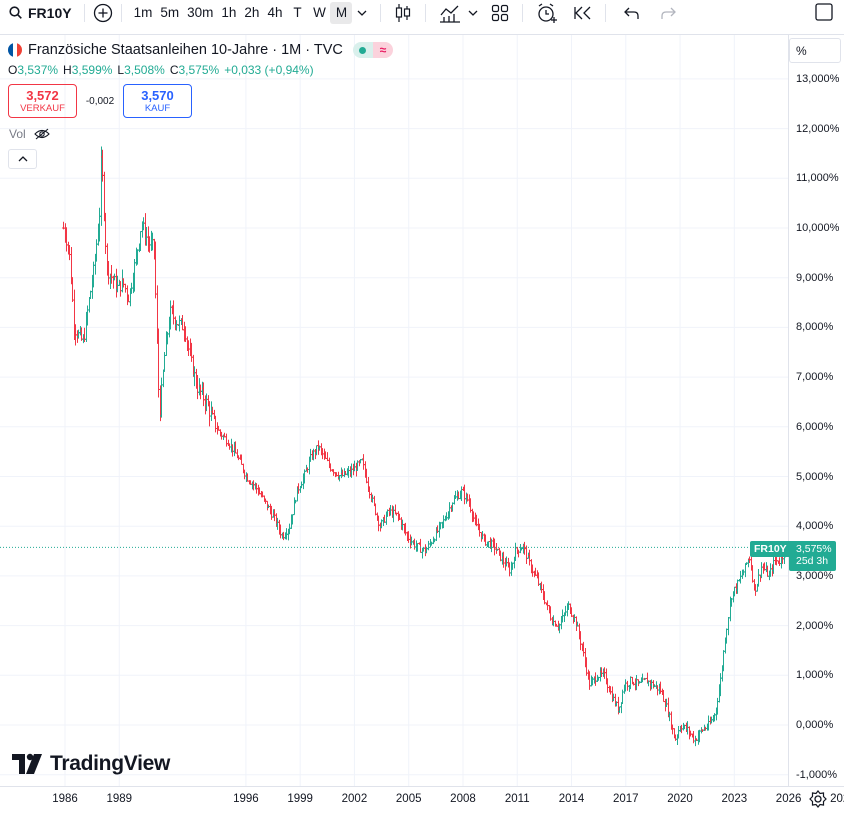 The width and height of the screenshot is (844, 813). I want to click on x-tick-label: 2023, so click(734, 799).